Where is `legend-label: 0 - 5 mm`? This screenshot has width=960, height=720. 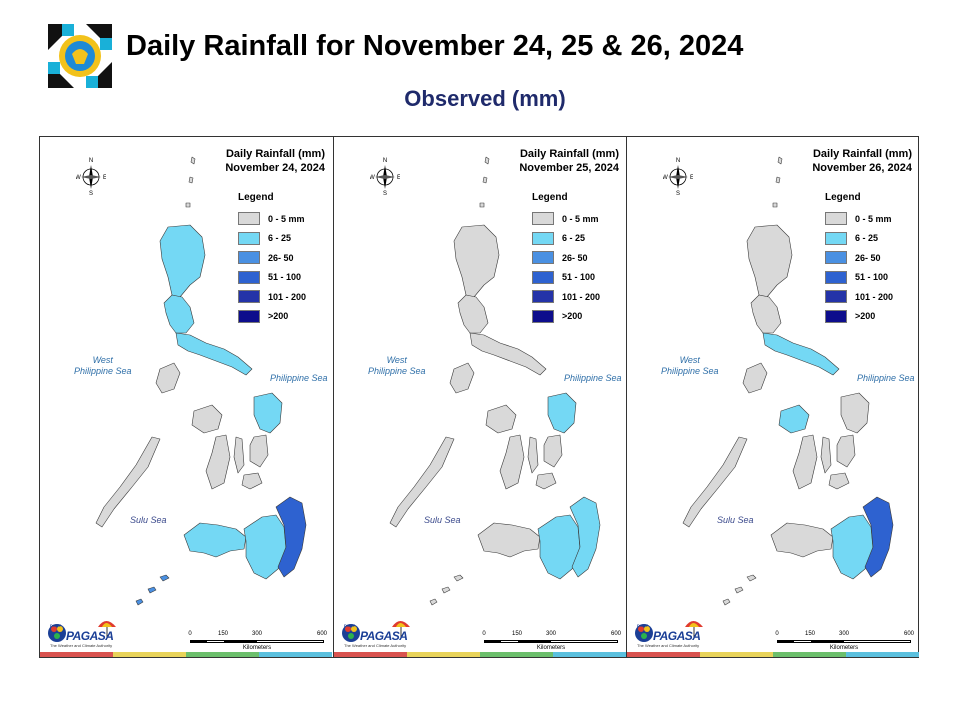 legend-label: 0 - 5 mm is located at coordinates (873, 218).